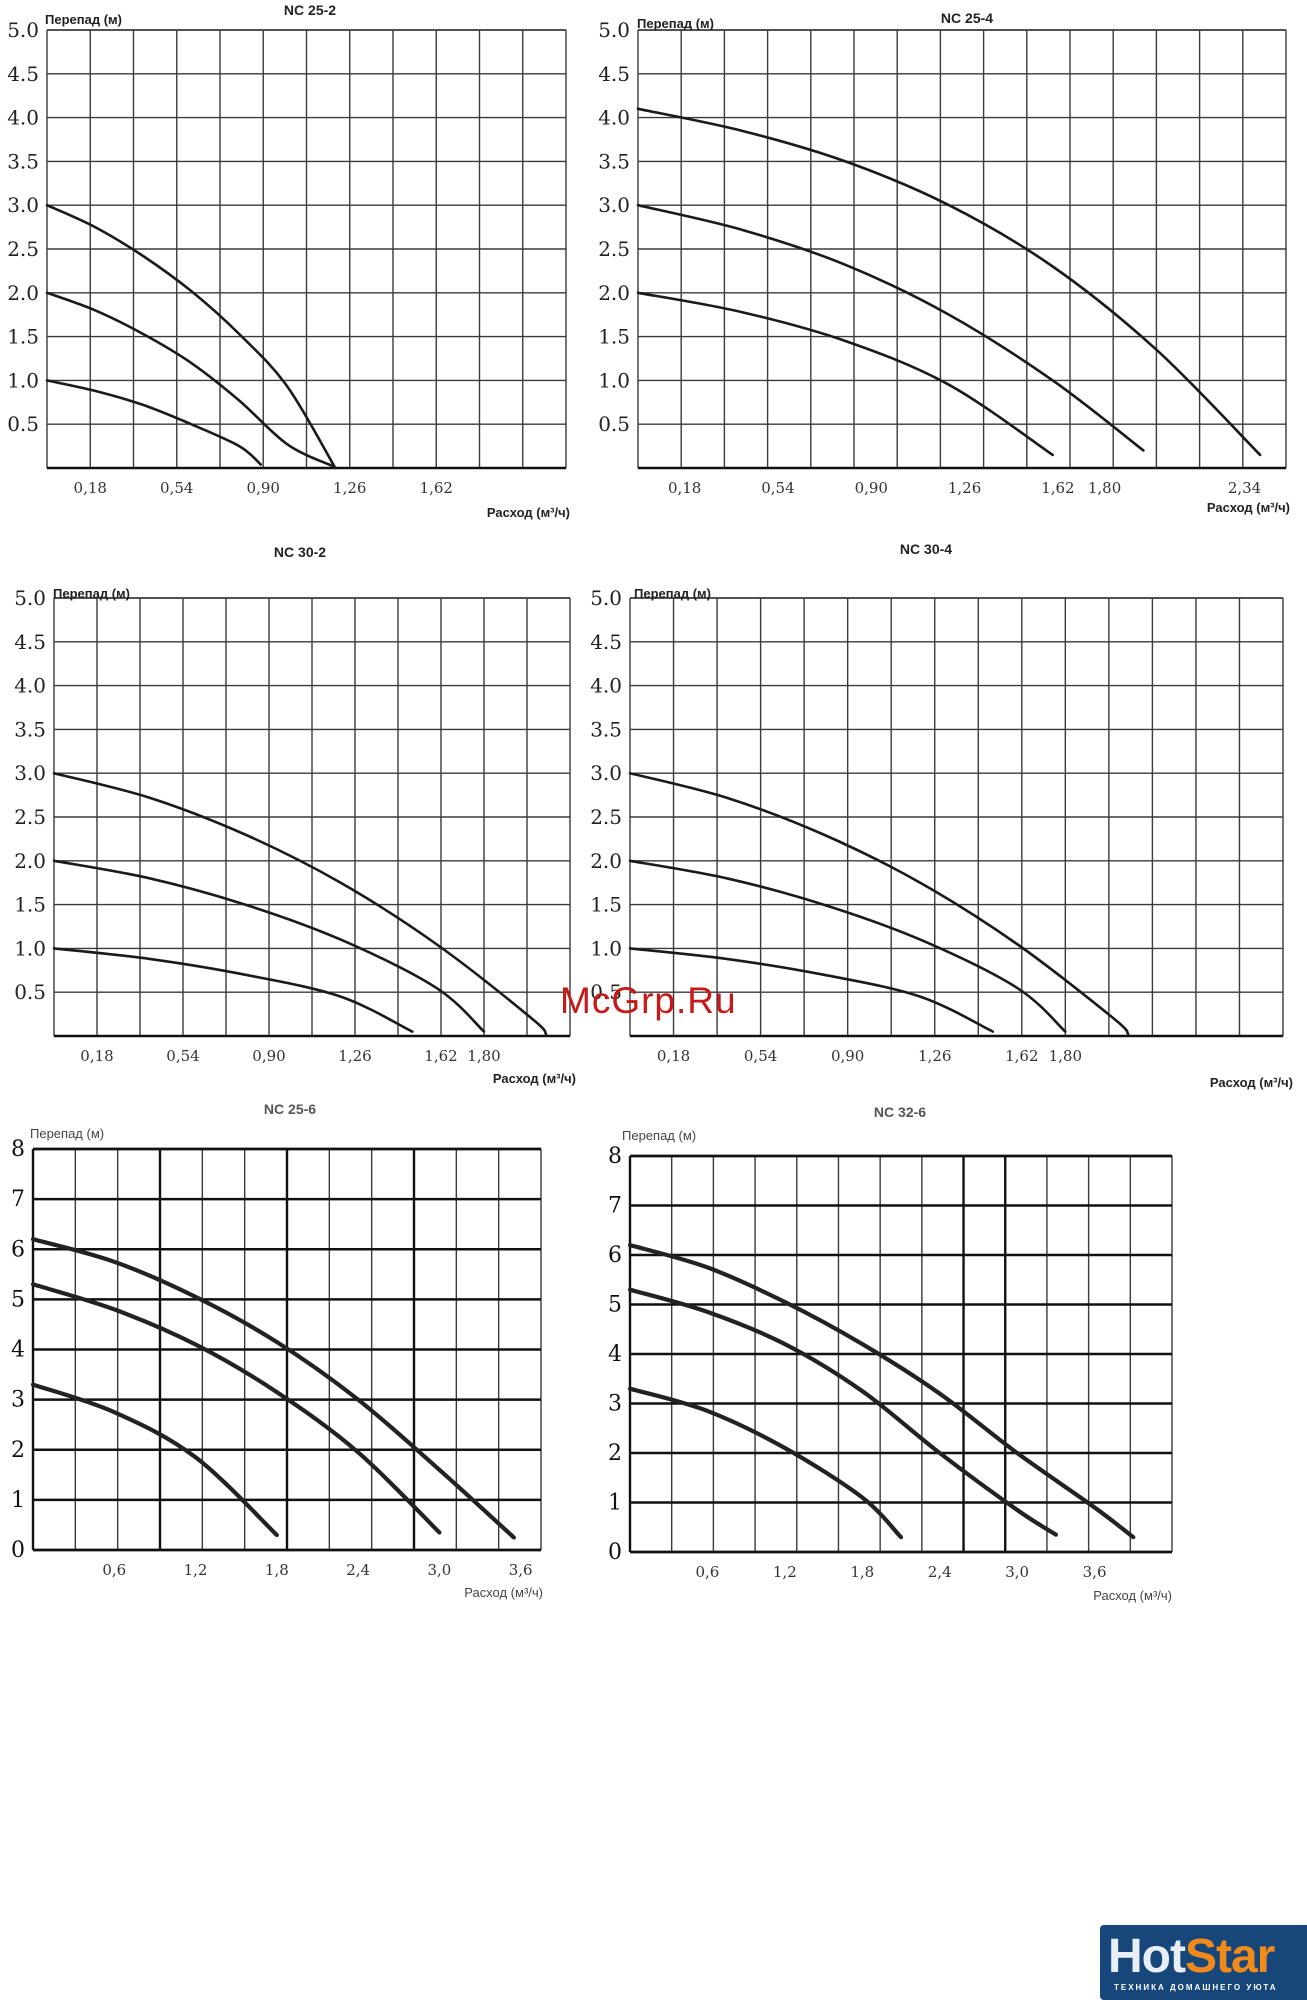 Image resolution: width=1307 pixels, height=2000 pixels. What do you see at coordinates (785, 1572) in the screenshot?
I see `x-tick-label: 1,2` at bounding box center [785, 1572].